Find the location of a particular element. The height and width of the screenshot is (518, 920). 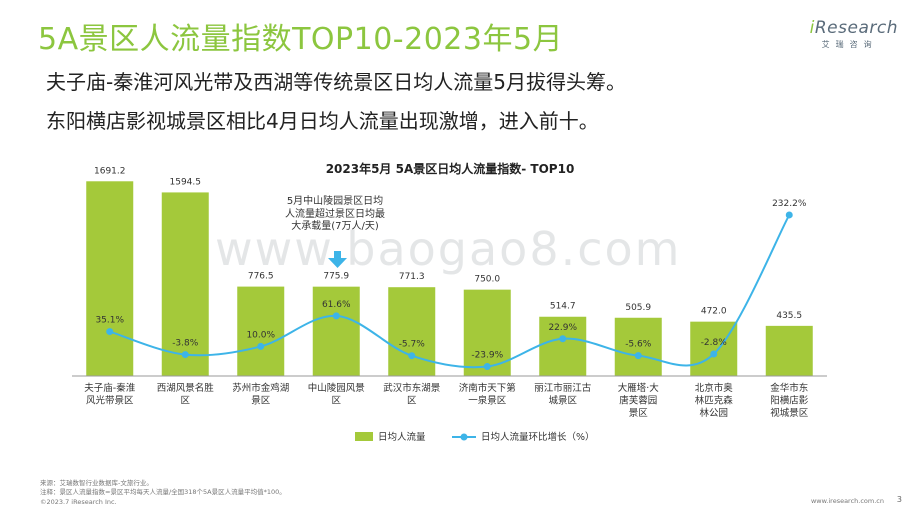

bar-value-label: 435.5 is located at coordinates (789, 316).